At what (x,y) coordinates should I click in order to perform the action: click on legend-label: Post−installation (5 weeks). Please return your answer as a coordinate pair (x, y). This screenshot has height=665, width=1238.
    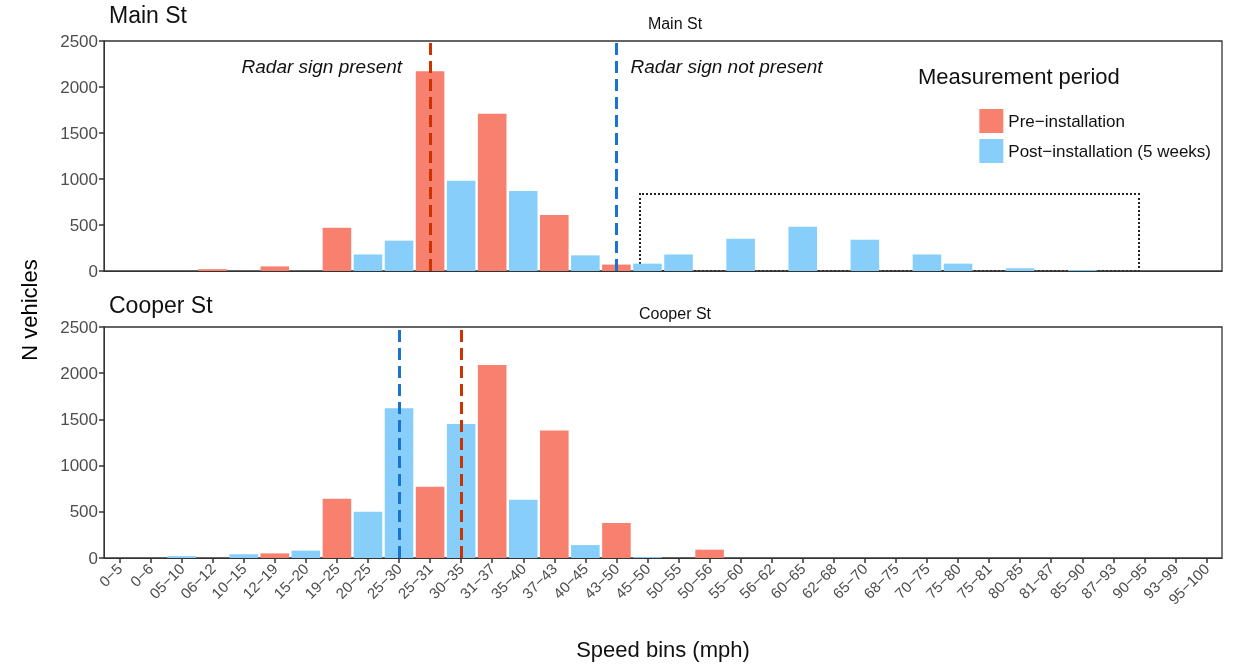
    Looking at the image, I should click on (1110, 151).